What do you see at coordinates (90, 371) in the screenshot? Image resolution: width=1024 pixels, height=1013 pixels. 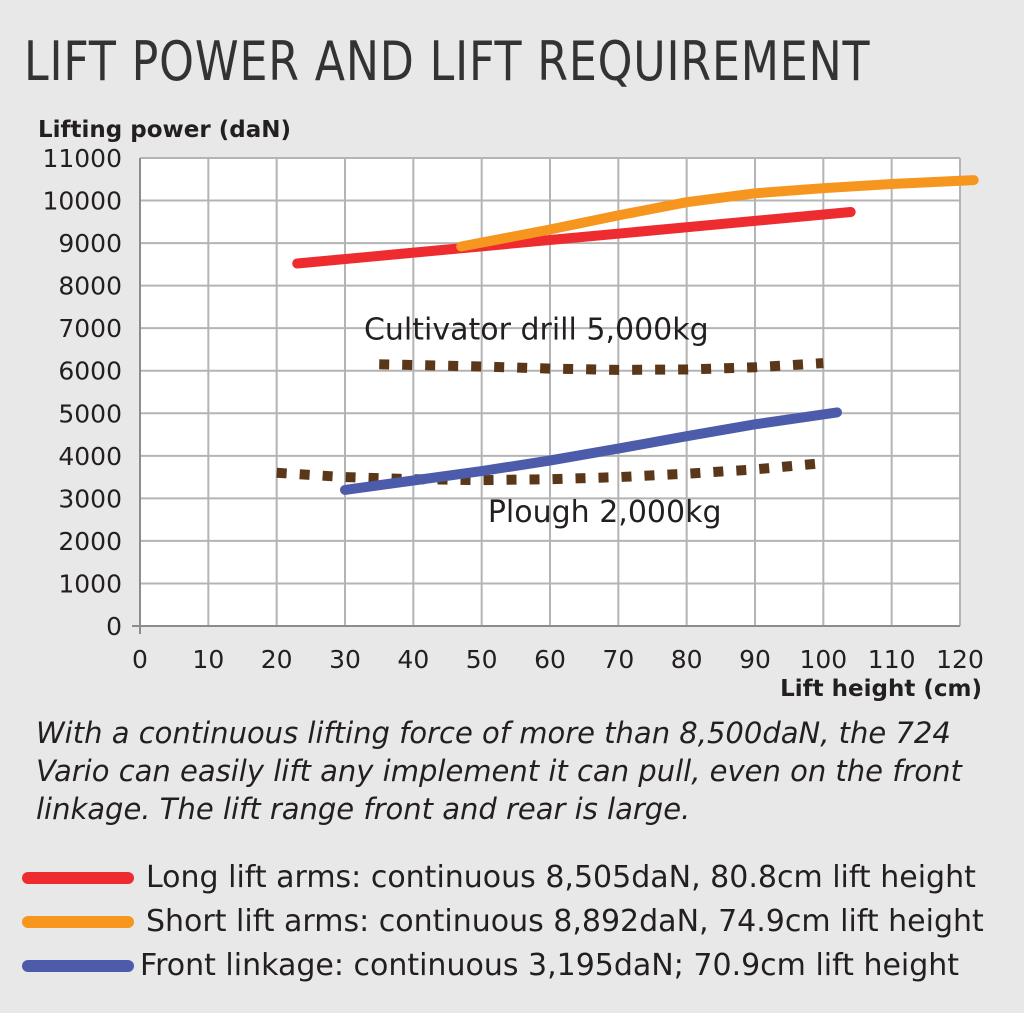 I see `y-tick-label: 6000` at bounding box center [90, 371].